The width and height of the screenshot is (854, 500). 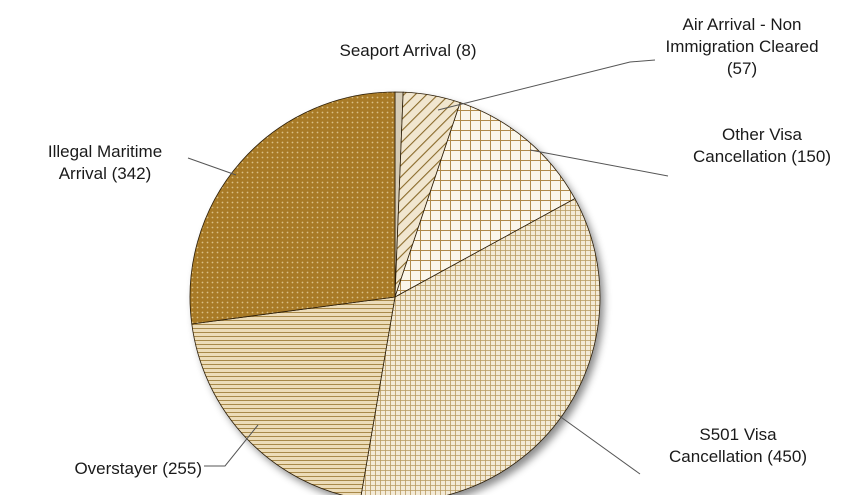 What do you see at coordinates (138, 468) in the screenshot?
I see `slice-label: Overstayer (255)` at bounding box center [138, 468].